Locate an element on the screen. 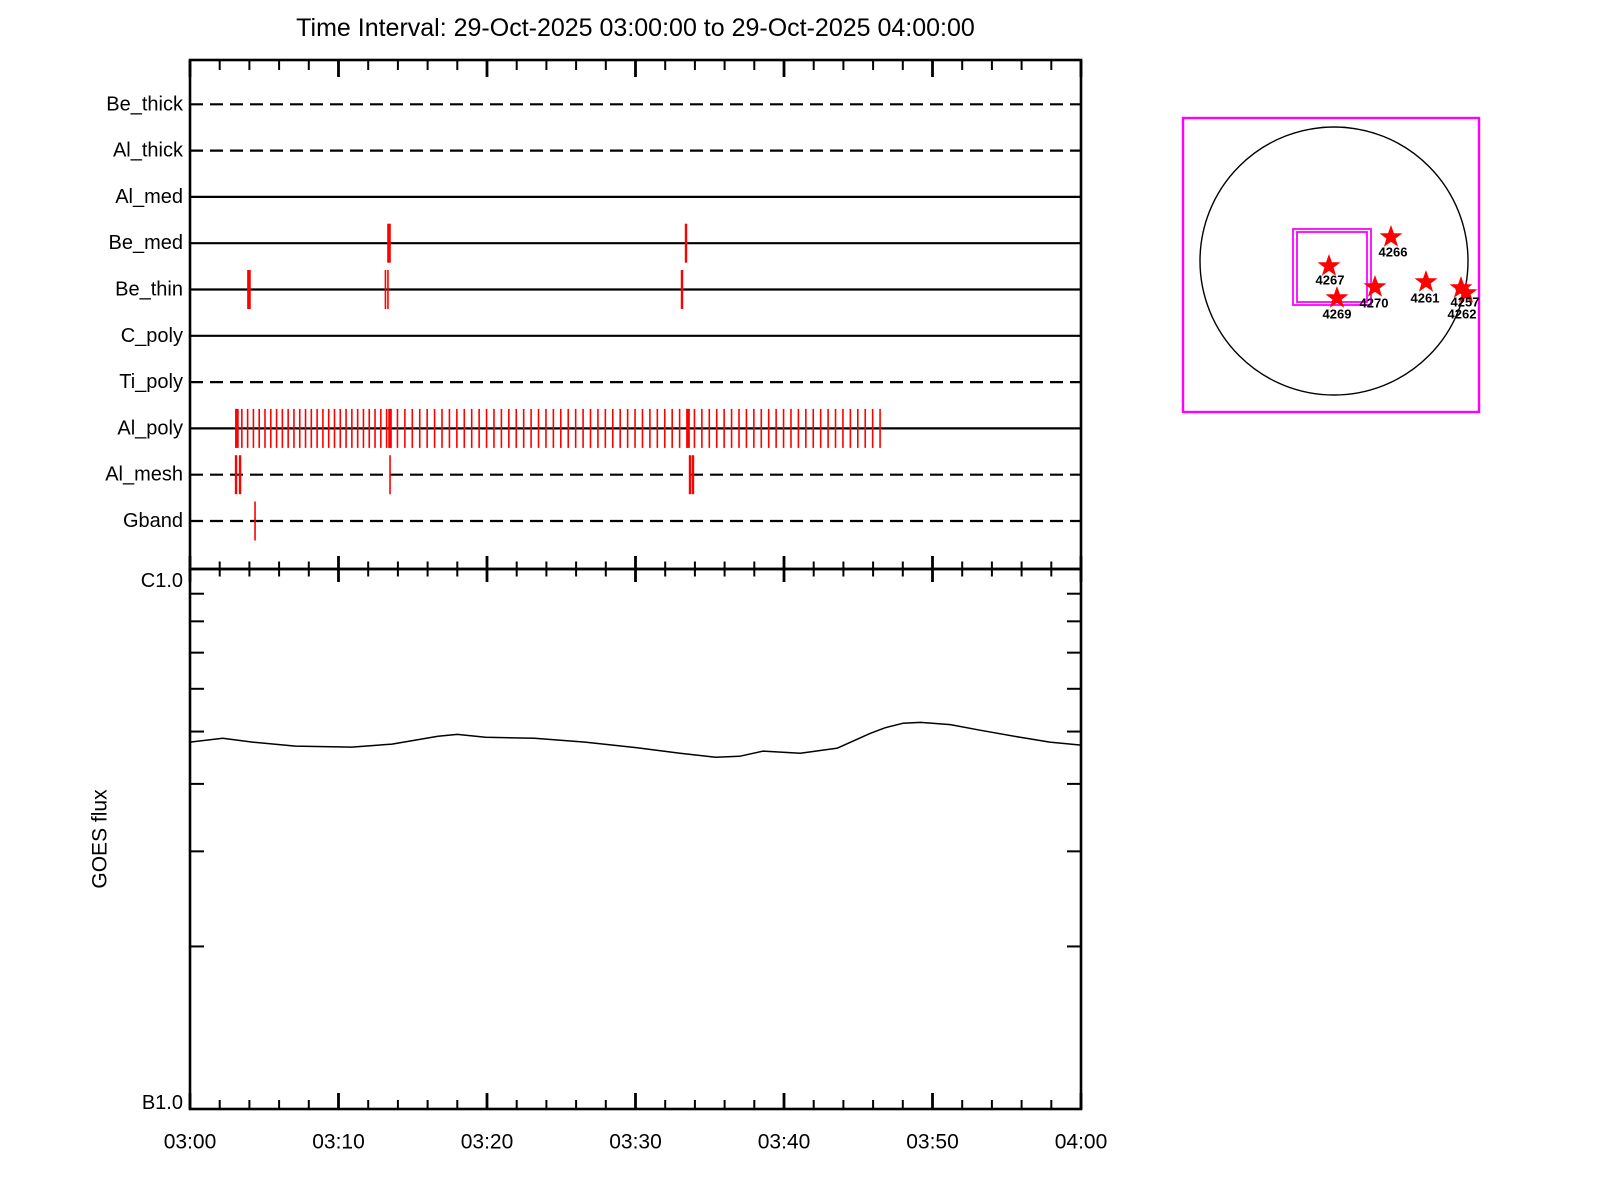 The height and width of the screenshot is (1200, 1600). goes-flux-curve is located at coordinates (635, 740).